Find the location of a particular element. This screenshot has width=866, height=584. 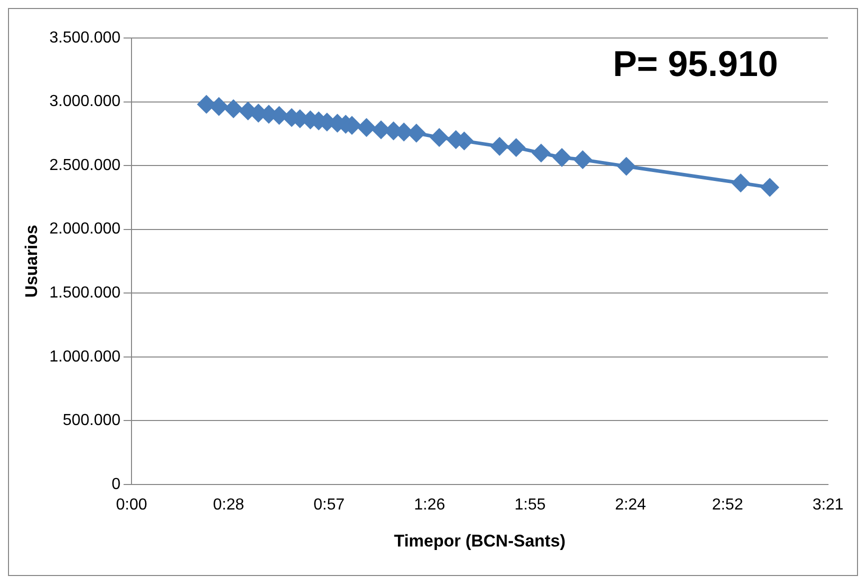

y-tick-label: 2.000.000 is located at coordinates (85, 229).